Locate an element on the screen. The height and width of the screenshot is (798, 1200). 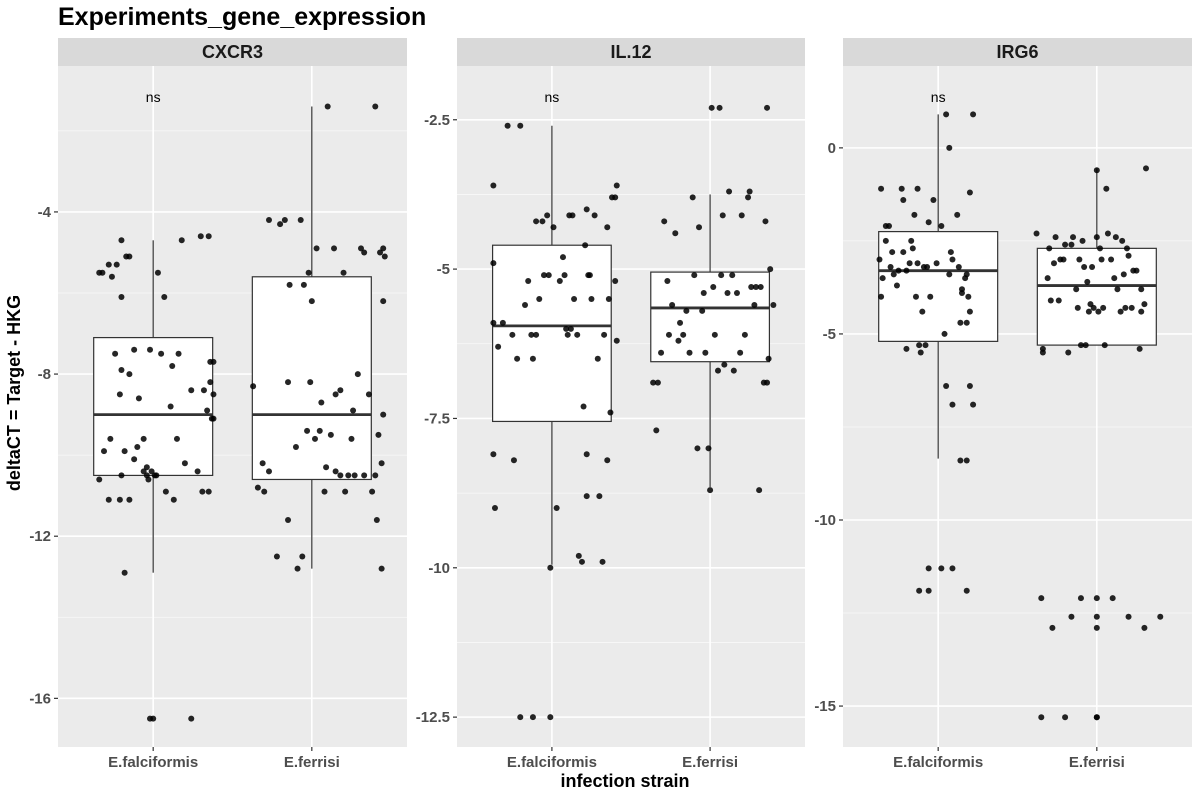
y-tick-label: -12.5 is located at coordinates (433, 717).